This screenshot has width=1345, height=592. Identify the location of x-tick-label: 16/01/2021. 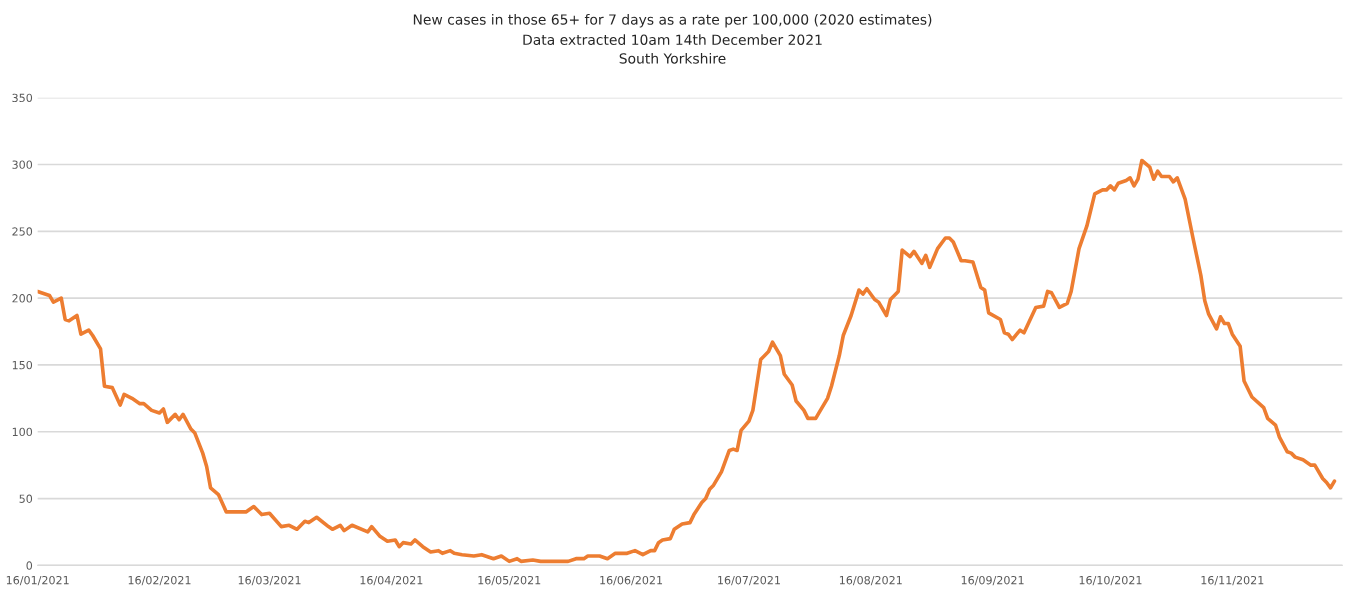
(37, 580).